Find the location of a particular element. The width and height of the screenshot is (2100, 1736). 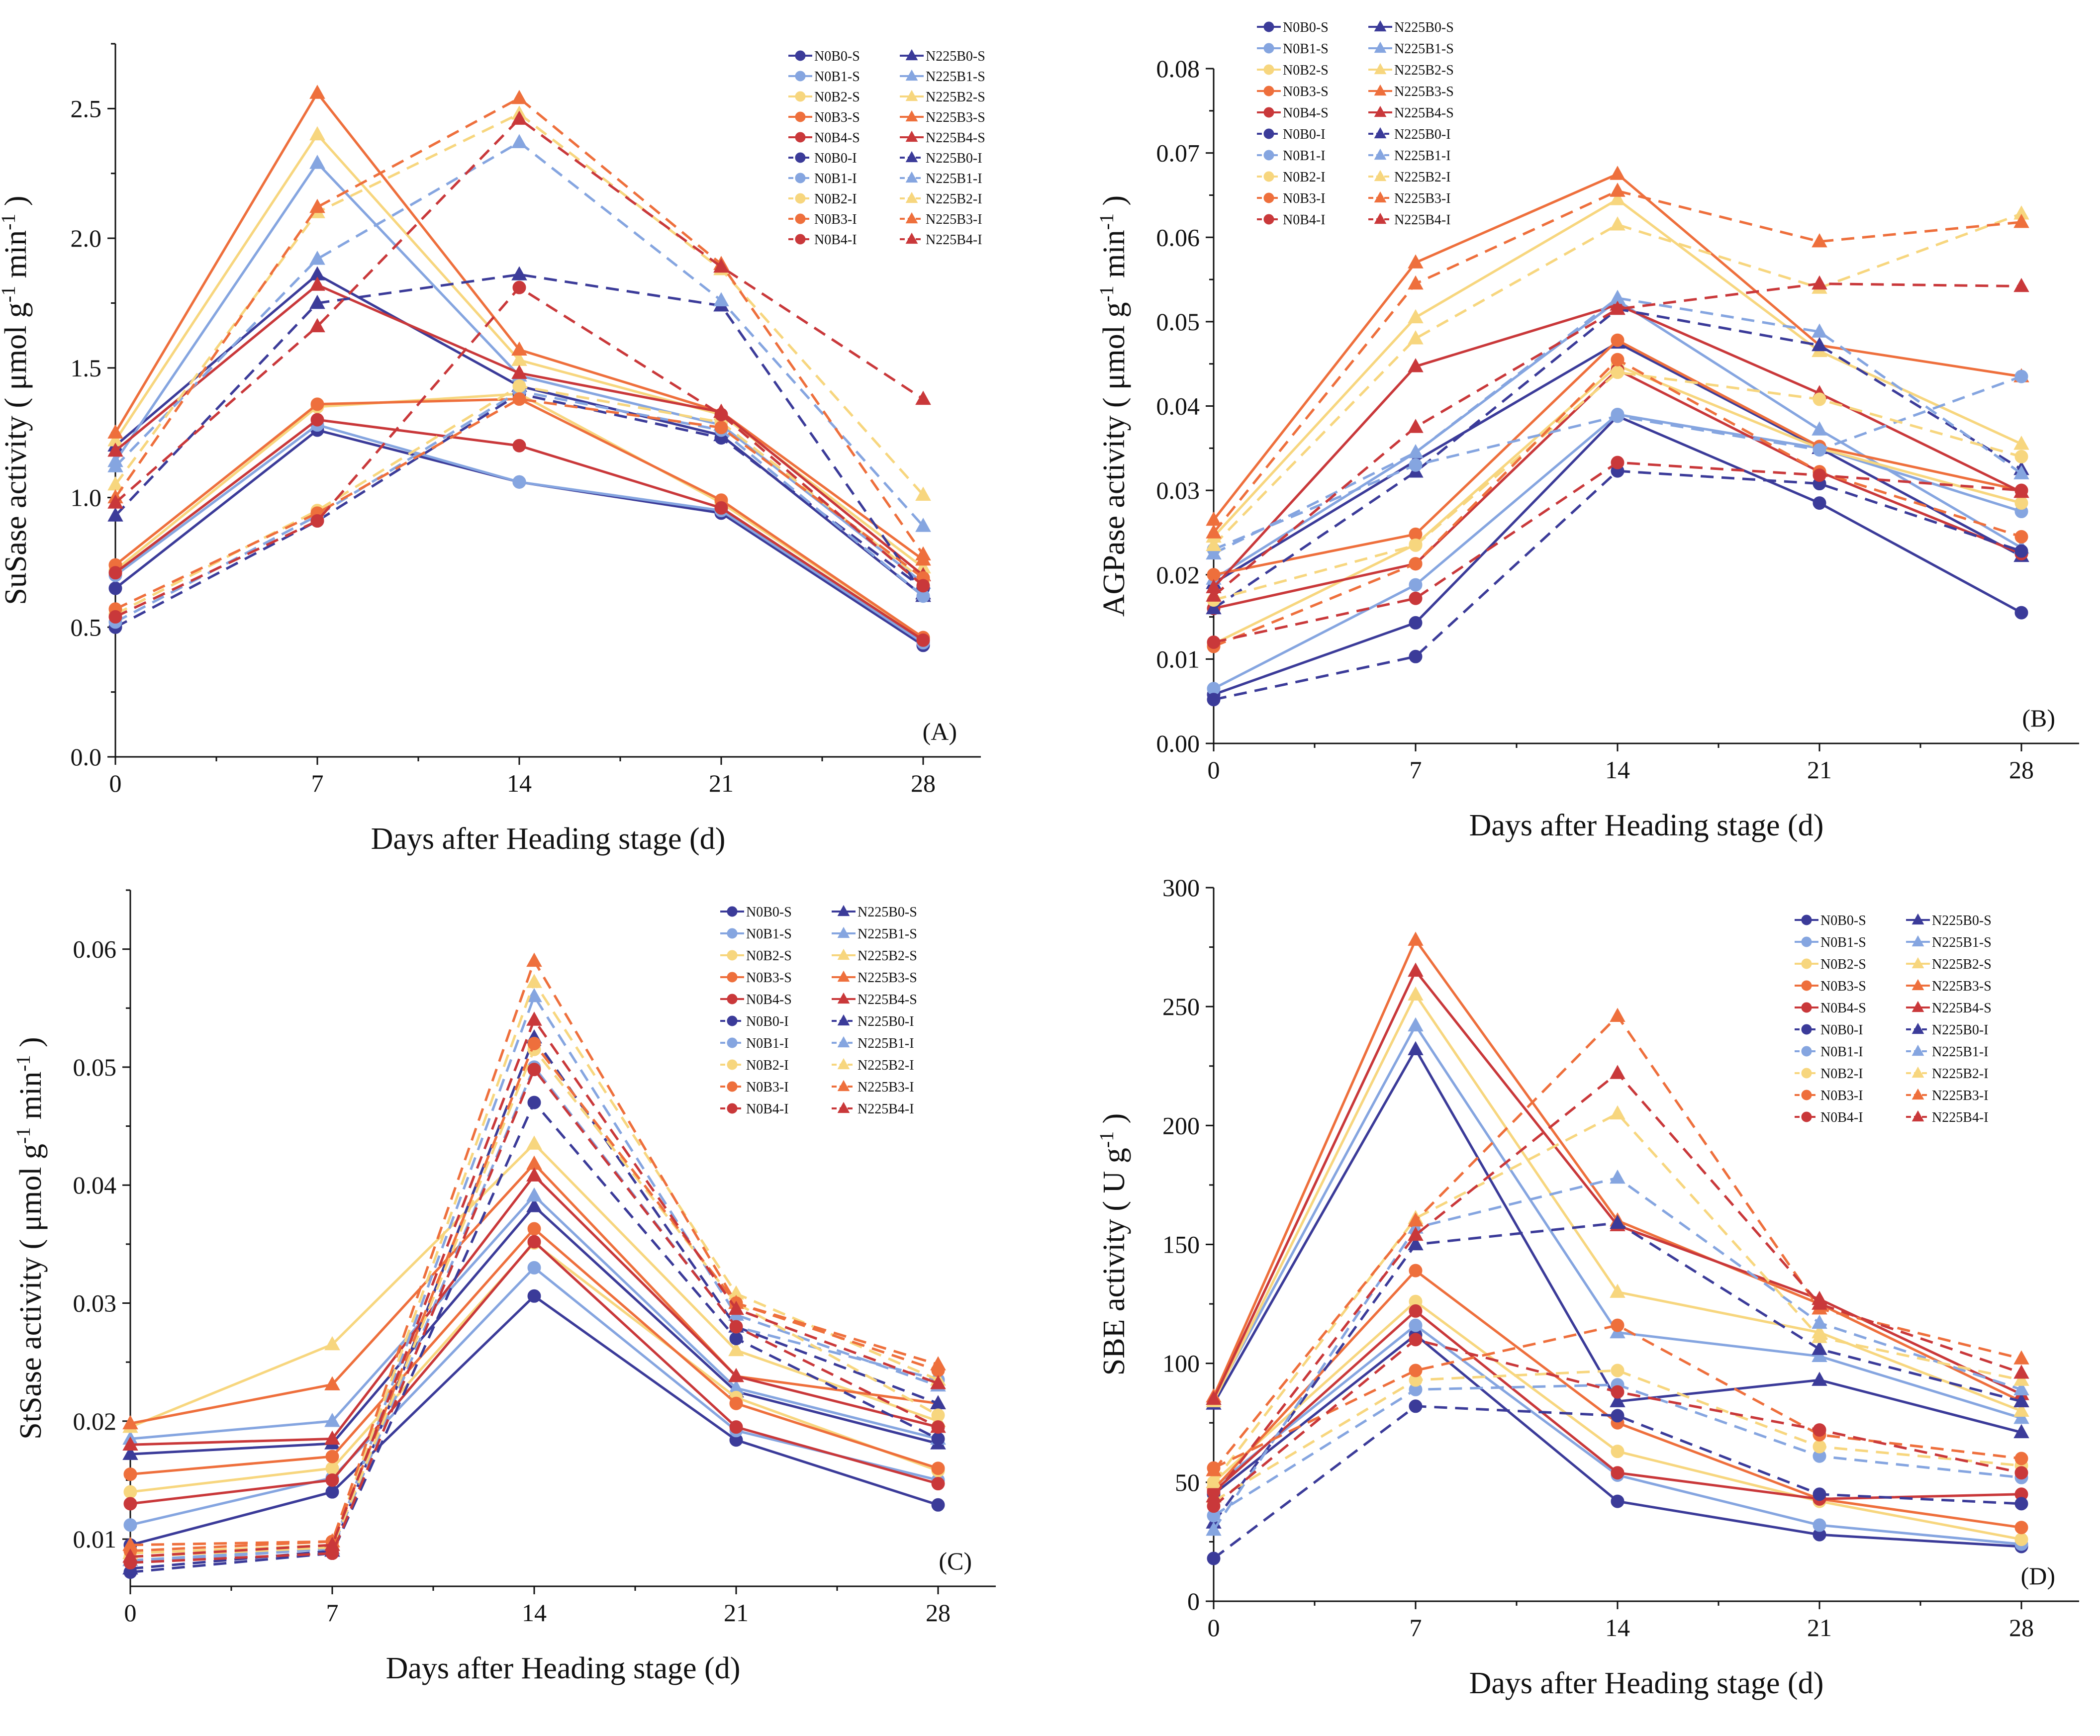

legend-label: N0B4-I is located at coordinates (1304, 220).